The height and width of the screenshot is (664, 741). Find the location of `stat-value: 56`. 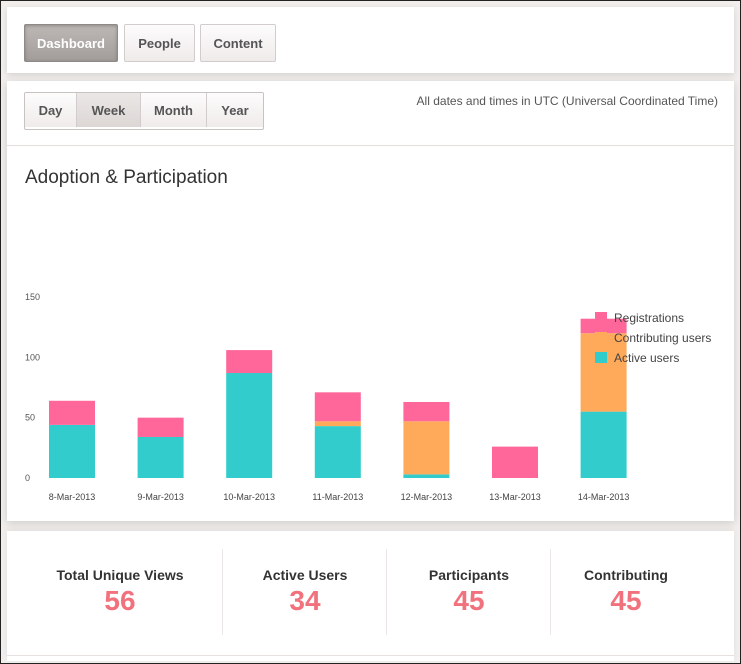

stat-value: 56 is located at coordinates (120, 600).